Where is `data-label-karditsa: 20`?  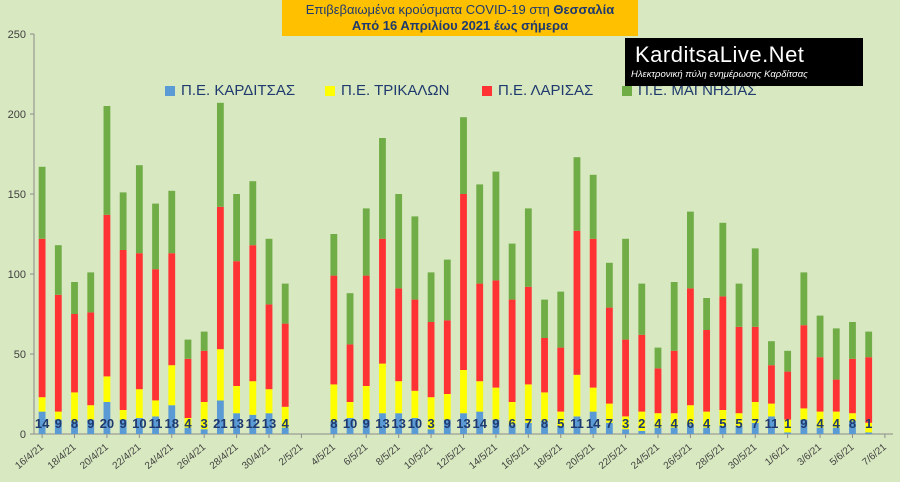 data-label-karditsa: 20 is located at coordinates (107, 423).